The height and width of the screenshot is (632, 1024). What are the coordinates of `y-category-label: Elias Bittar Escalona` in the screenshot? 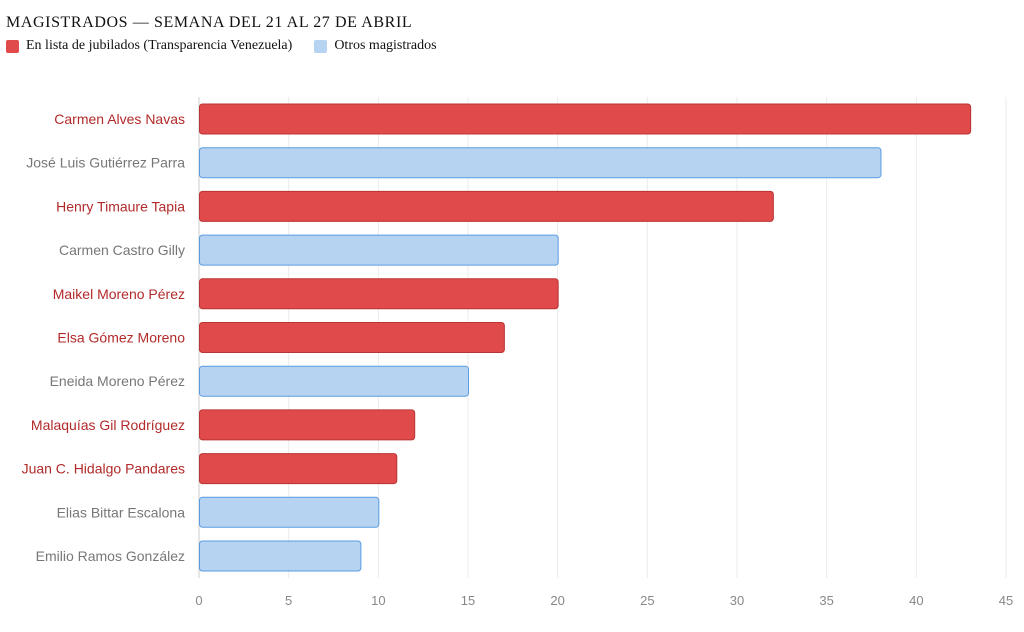 It's located at (121, 512).